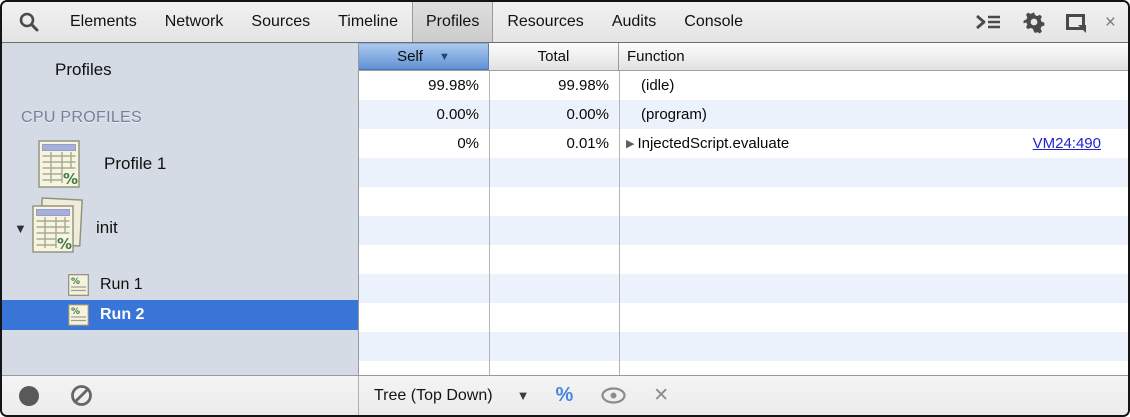  Describe the element at coordinates (656, 56) in the screenshot. I see `column-label: Function` at that location.